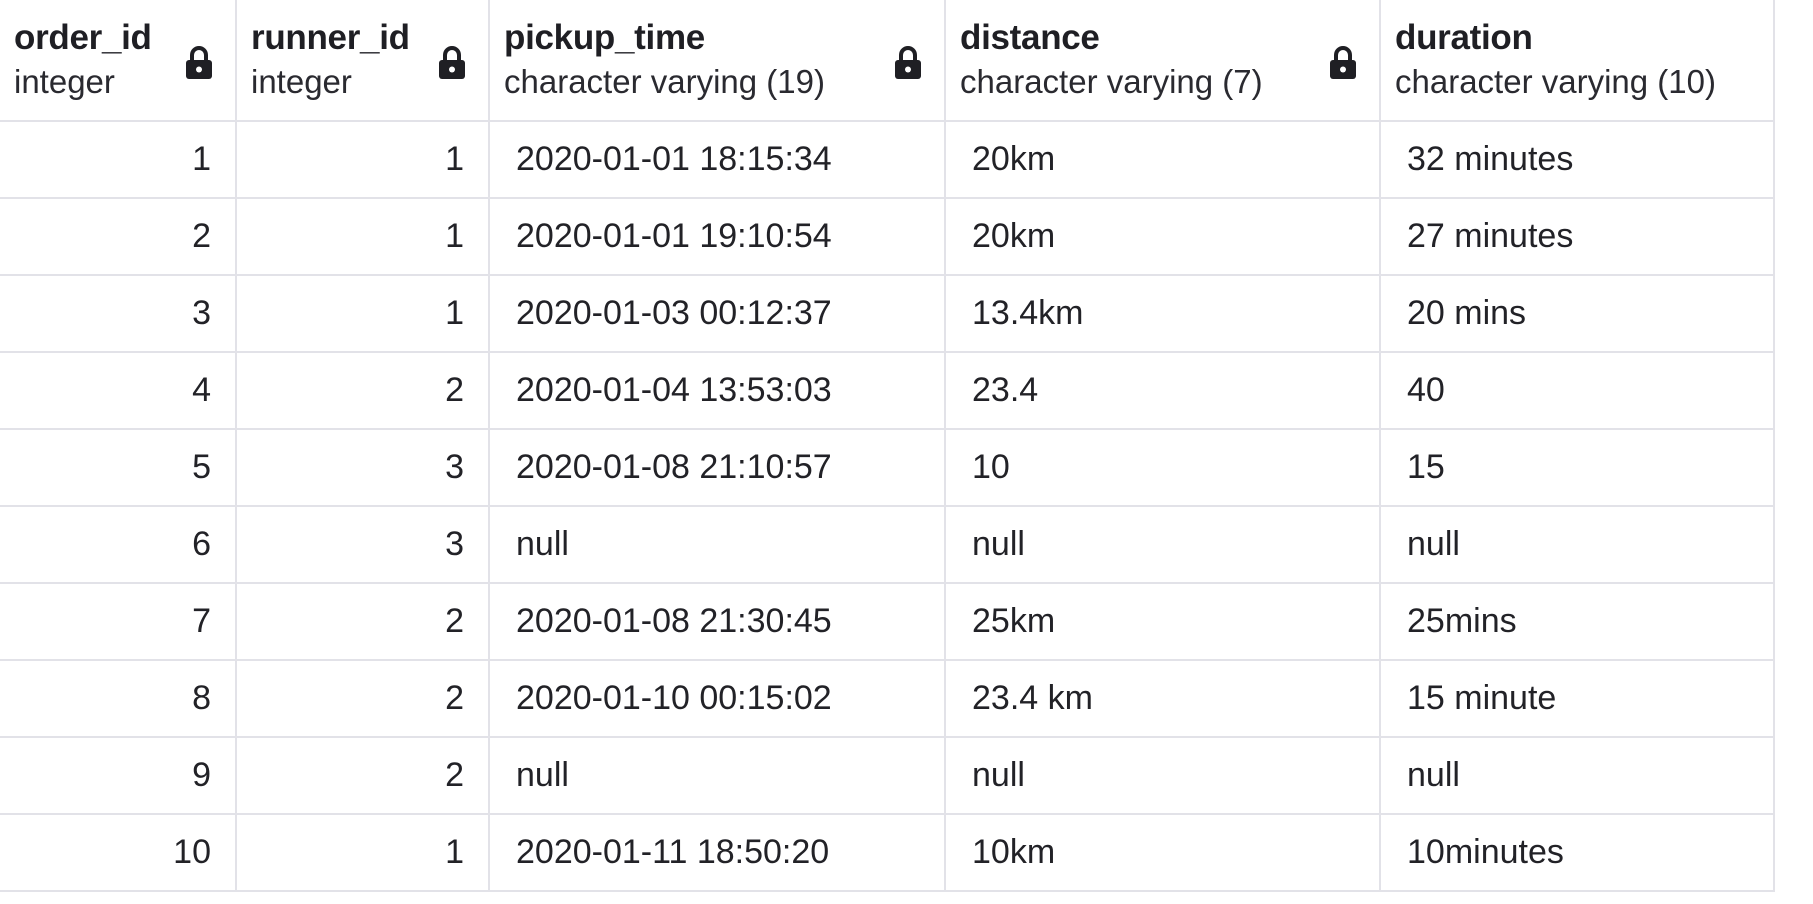 The image size is (1813, 904). What do you see at coordinates (1111, 81) in the screenshot?
I see `column-type: character varying (7)` at bounding box center [1111, 81].